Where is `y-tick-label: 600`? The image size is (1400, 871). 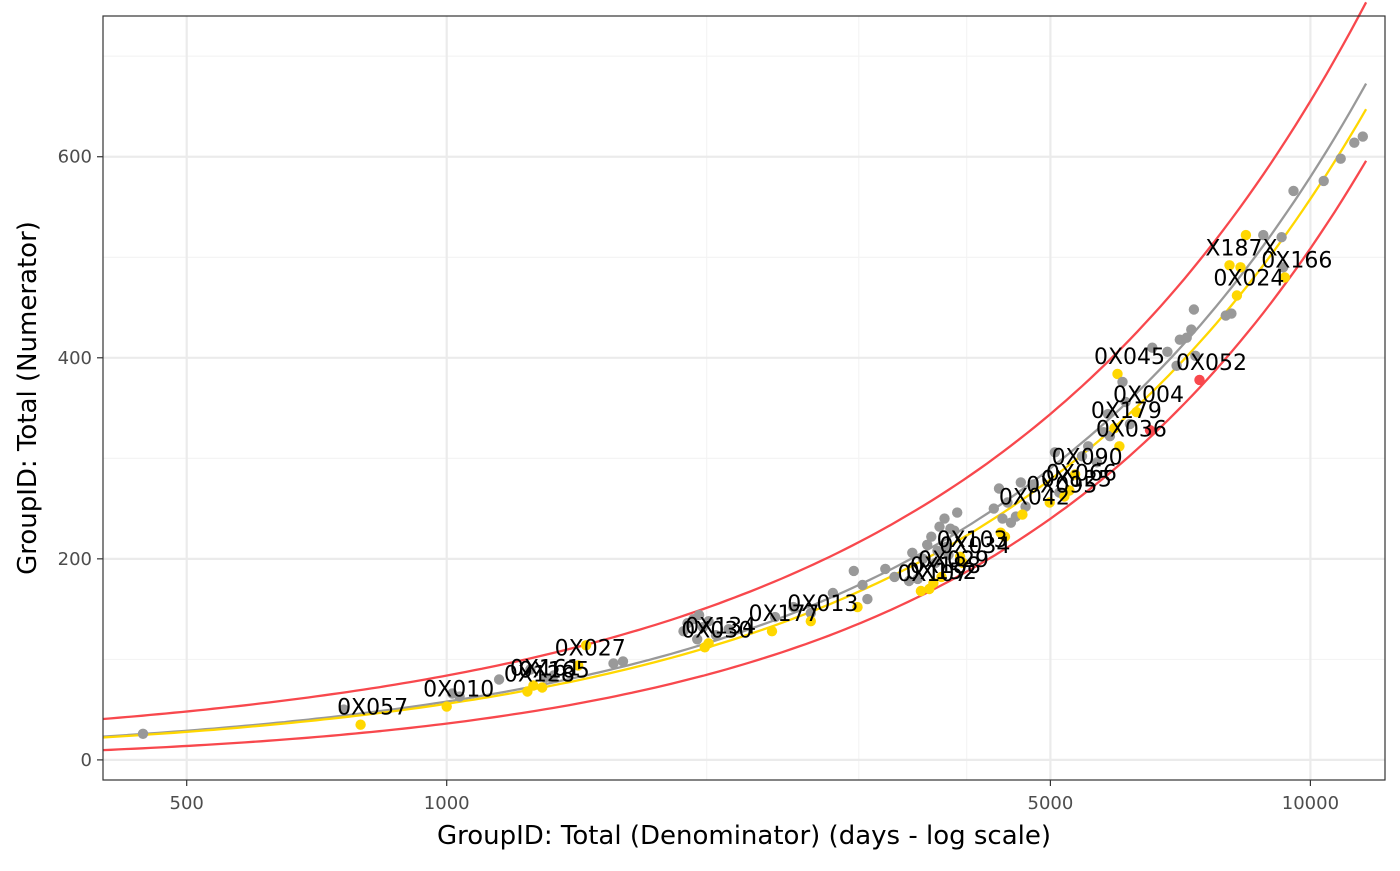 y-tick-label: 600 is located at coordinates (75, 157).